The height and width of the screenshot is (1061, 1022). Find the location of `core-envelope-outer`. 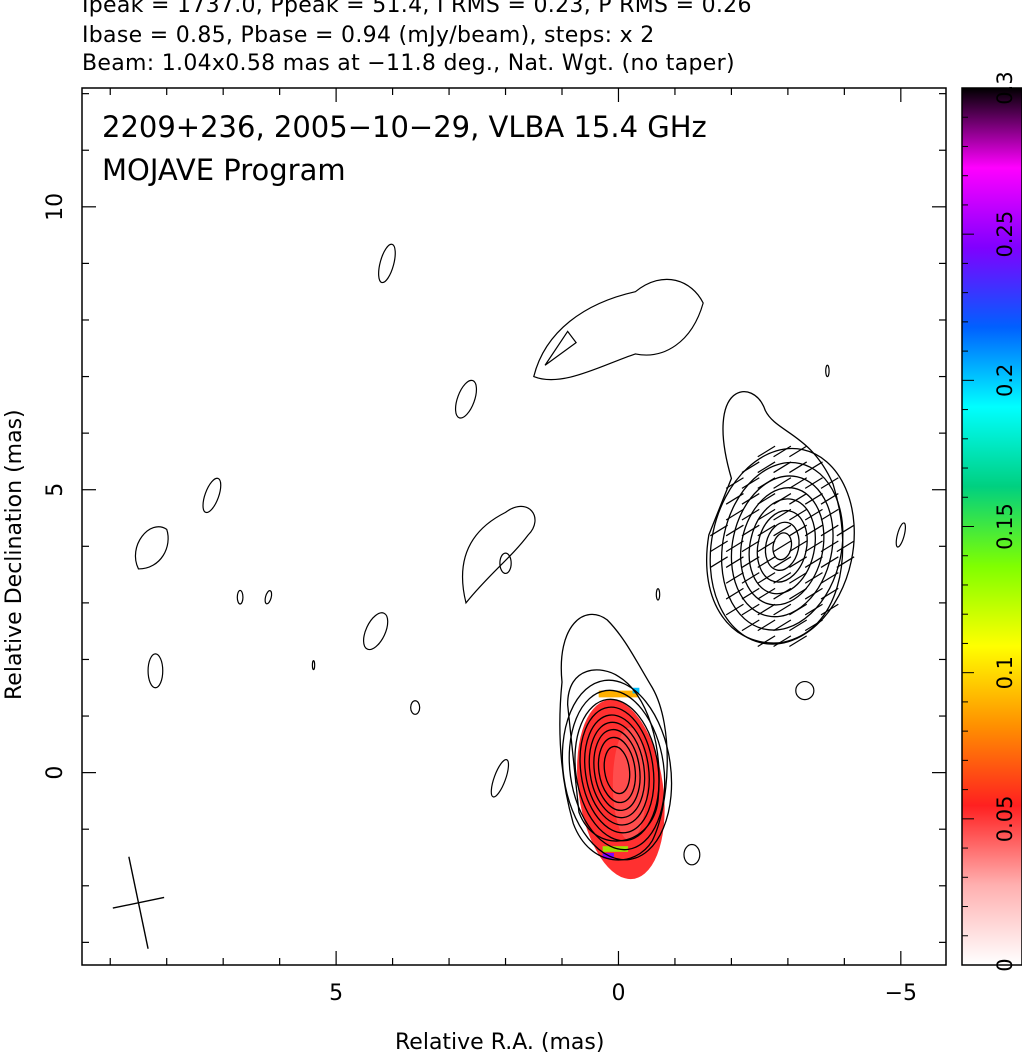

core-envelope-outer is located at coordinates (613, 737).